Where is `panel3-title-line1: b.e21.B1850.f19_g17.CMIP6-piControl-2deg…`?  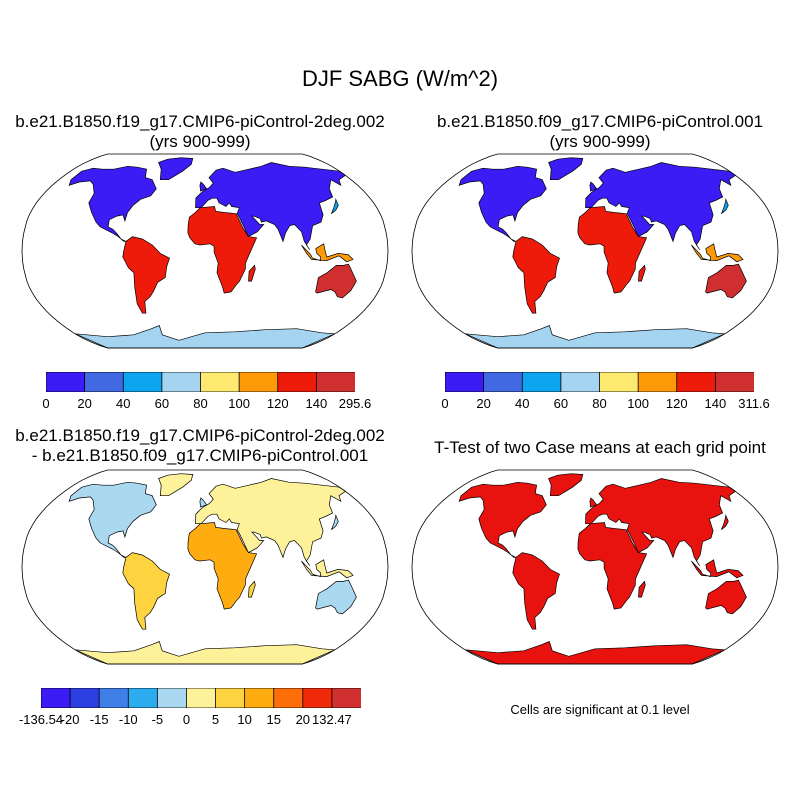
panel3-title-line1: b.e21.B1850.f19_g17.CMIP6-piControl-2deg… is located at coordinates (200, 435).